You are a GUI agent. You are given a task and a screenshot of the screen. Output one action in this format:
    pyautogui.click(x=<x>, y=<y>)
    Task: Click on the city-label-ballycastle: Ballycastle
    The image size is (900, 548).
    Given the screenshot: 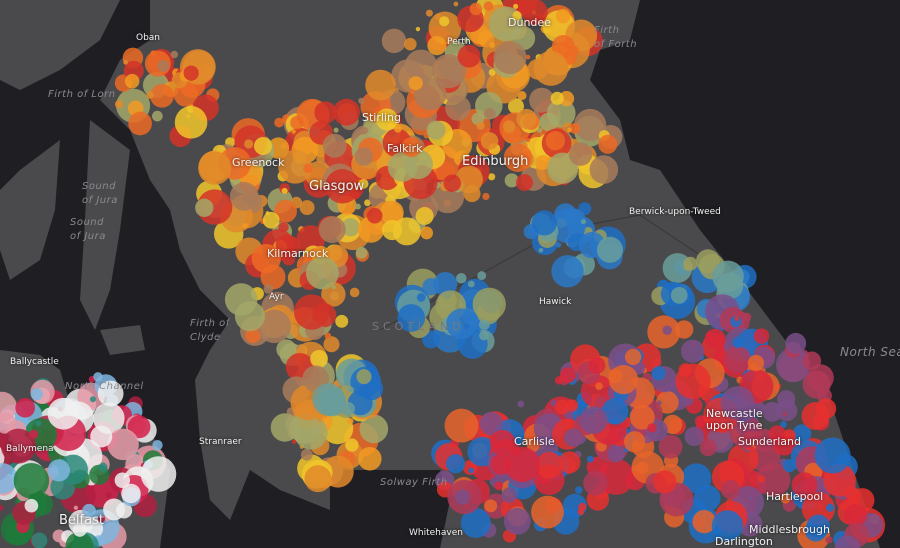 What is the action you would take?
    pyautogui.click(x=34, y=362)
    